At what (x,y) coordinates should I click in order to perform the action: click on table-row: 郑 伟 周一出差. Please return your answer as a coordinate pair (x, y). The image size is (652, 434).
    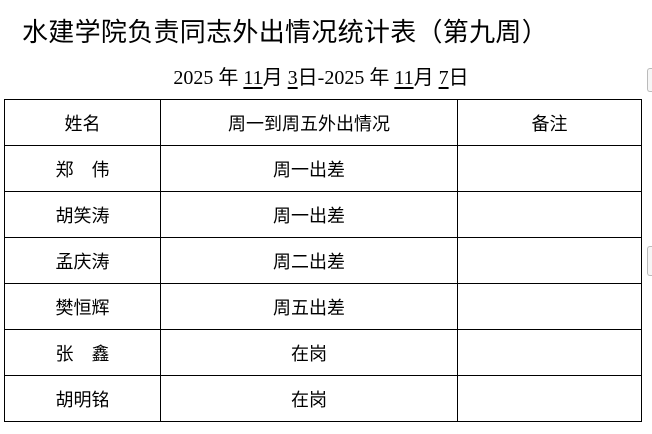
    Looking at the image, I should click on (323, 168).